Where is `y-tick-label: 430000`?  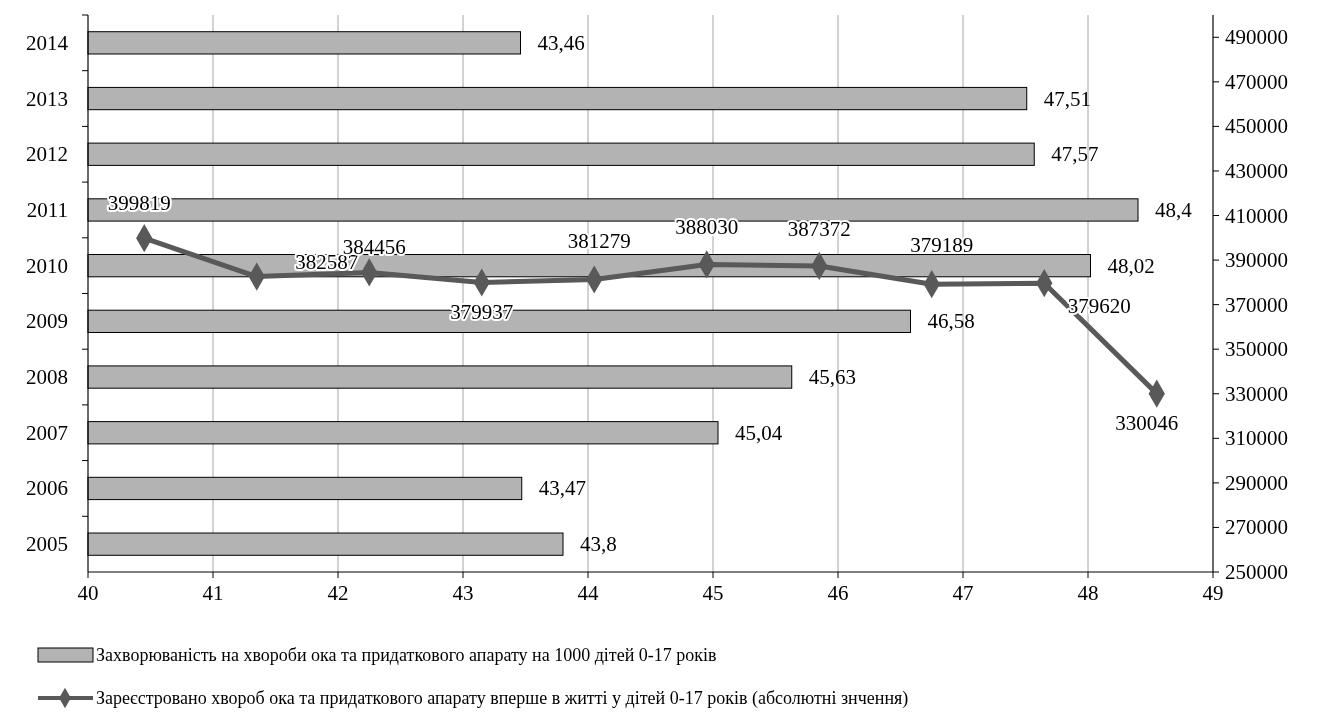
y-tick-label: 430000 is located at coordinates (1256, 170).